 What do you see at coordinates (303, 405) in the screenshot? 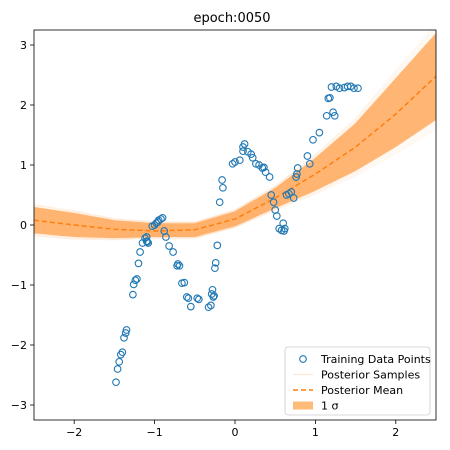
I see `legend-marker-patch` at bounding box center [303, 405].